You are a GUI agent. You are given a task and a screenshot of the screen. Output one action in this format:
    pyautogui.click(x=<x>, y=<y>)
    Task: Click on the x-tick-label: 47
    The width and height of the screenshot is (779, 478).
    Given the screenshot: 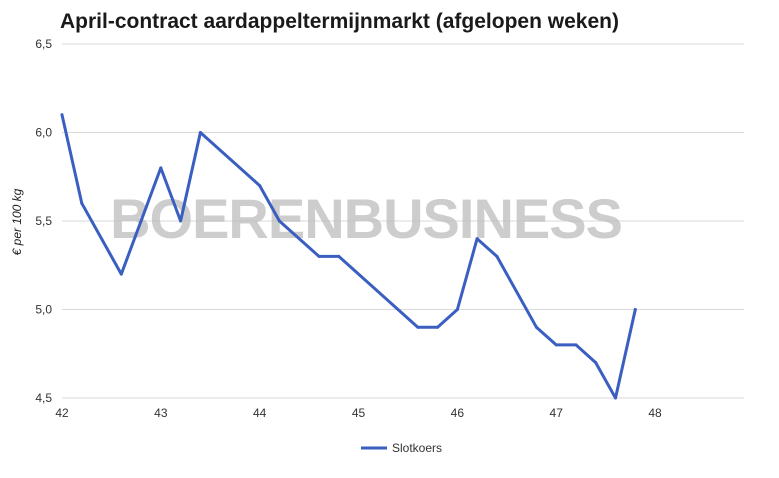 What is the action you would take?
    pyautogui.click(x=557, y=413)
    